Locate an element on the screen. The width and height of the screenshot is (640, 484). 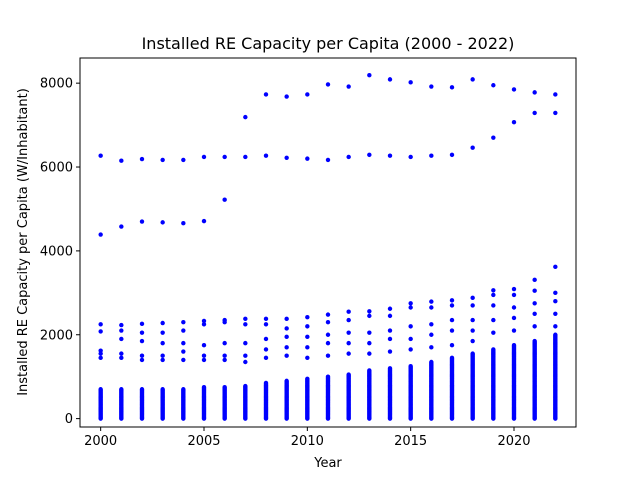
x-tick-label: 2005 is located at coordinates (203, 441).